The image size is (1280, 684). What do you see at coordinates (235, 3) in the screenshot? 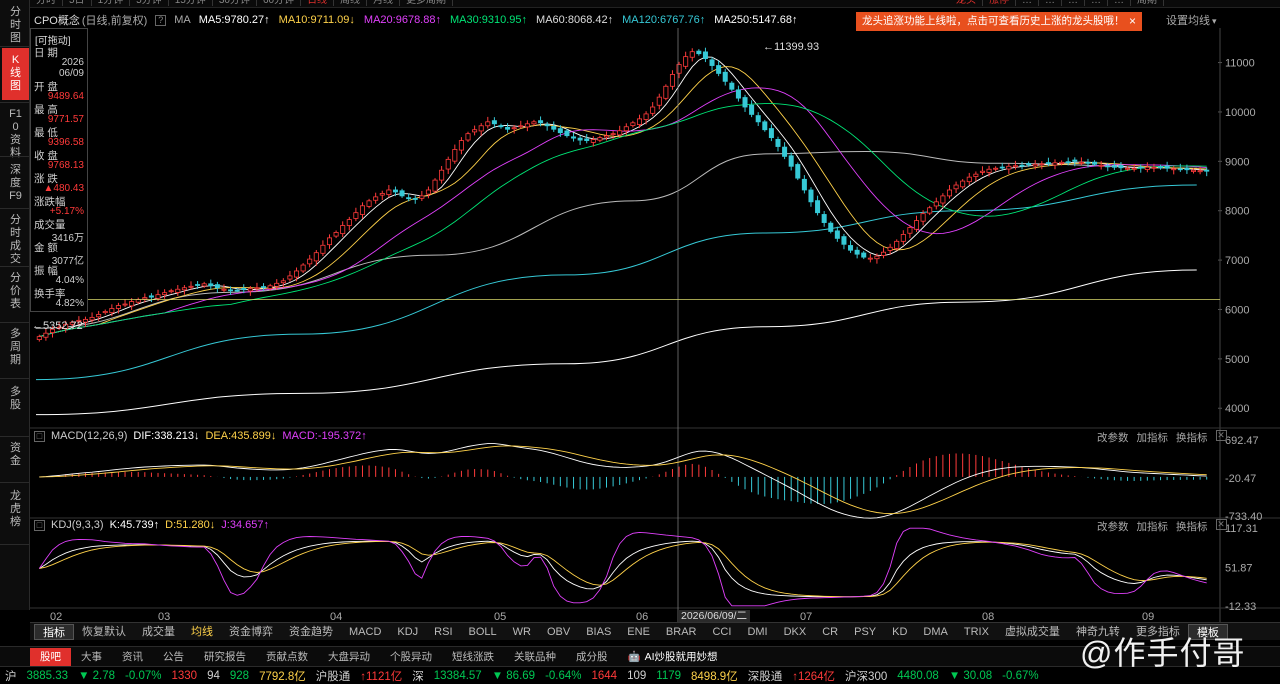
I see `period-tab: 30分钟` at bounding box center [235, 3].